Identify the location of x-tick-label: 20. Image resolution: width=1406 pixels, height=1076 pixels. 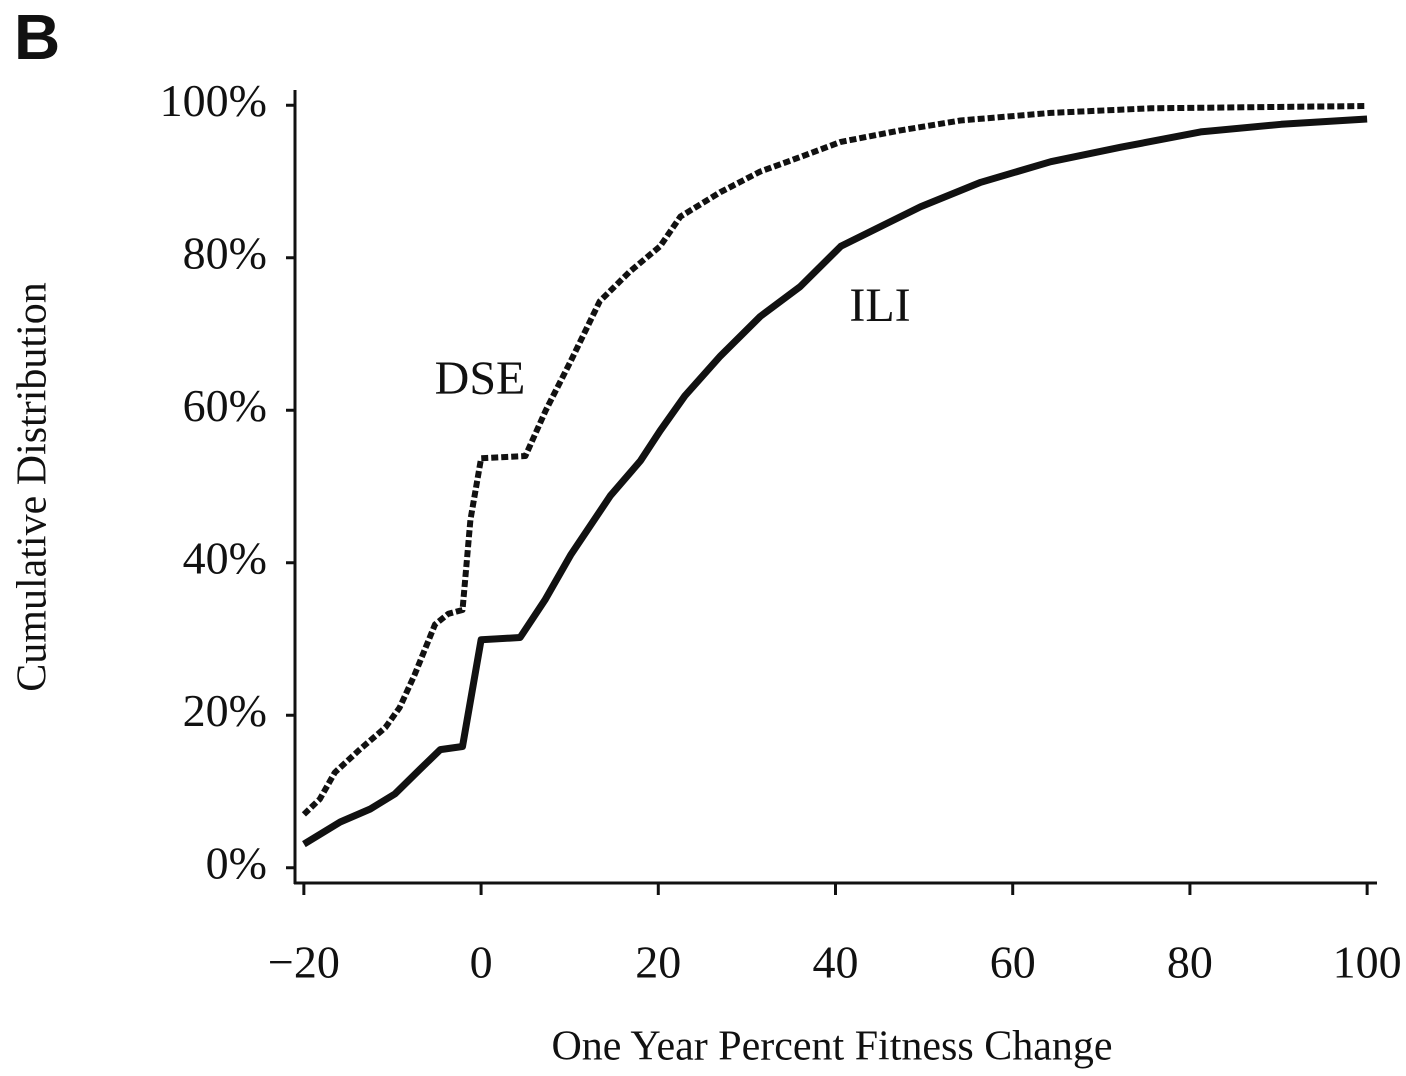
(658, 962).